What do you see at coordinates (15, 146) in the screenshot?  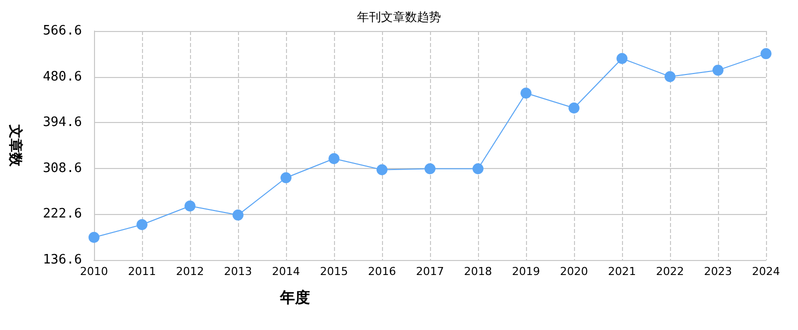 I see `y-axis-title: 文章数` at bounding box center [15, 146].